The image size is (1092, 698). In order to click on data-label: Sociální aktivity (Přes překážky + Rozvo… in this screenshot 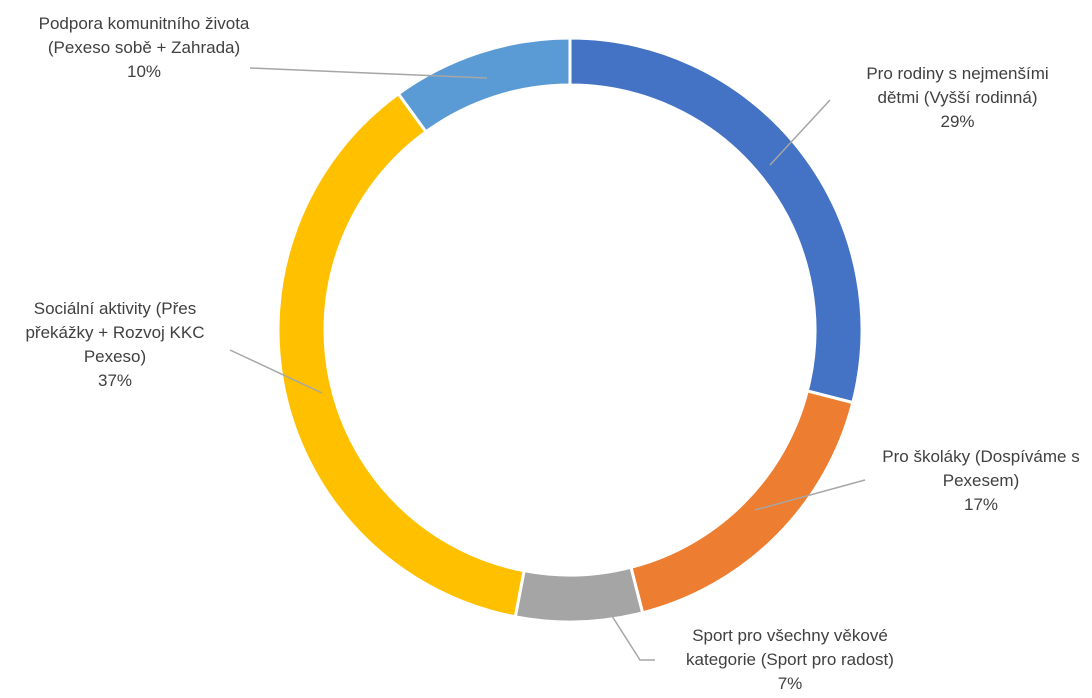, I will do `click(115, 345)`.